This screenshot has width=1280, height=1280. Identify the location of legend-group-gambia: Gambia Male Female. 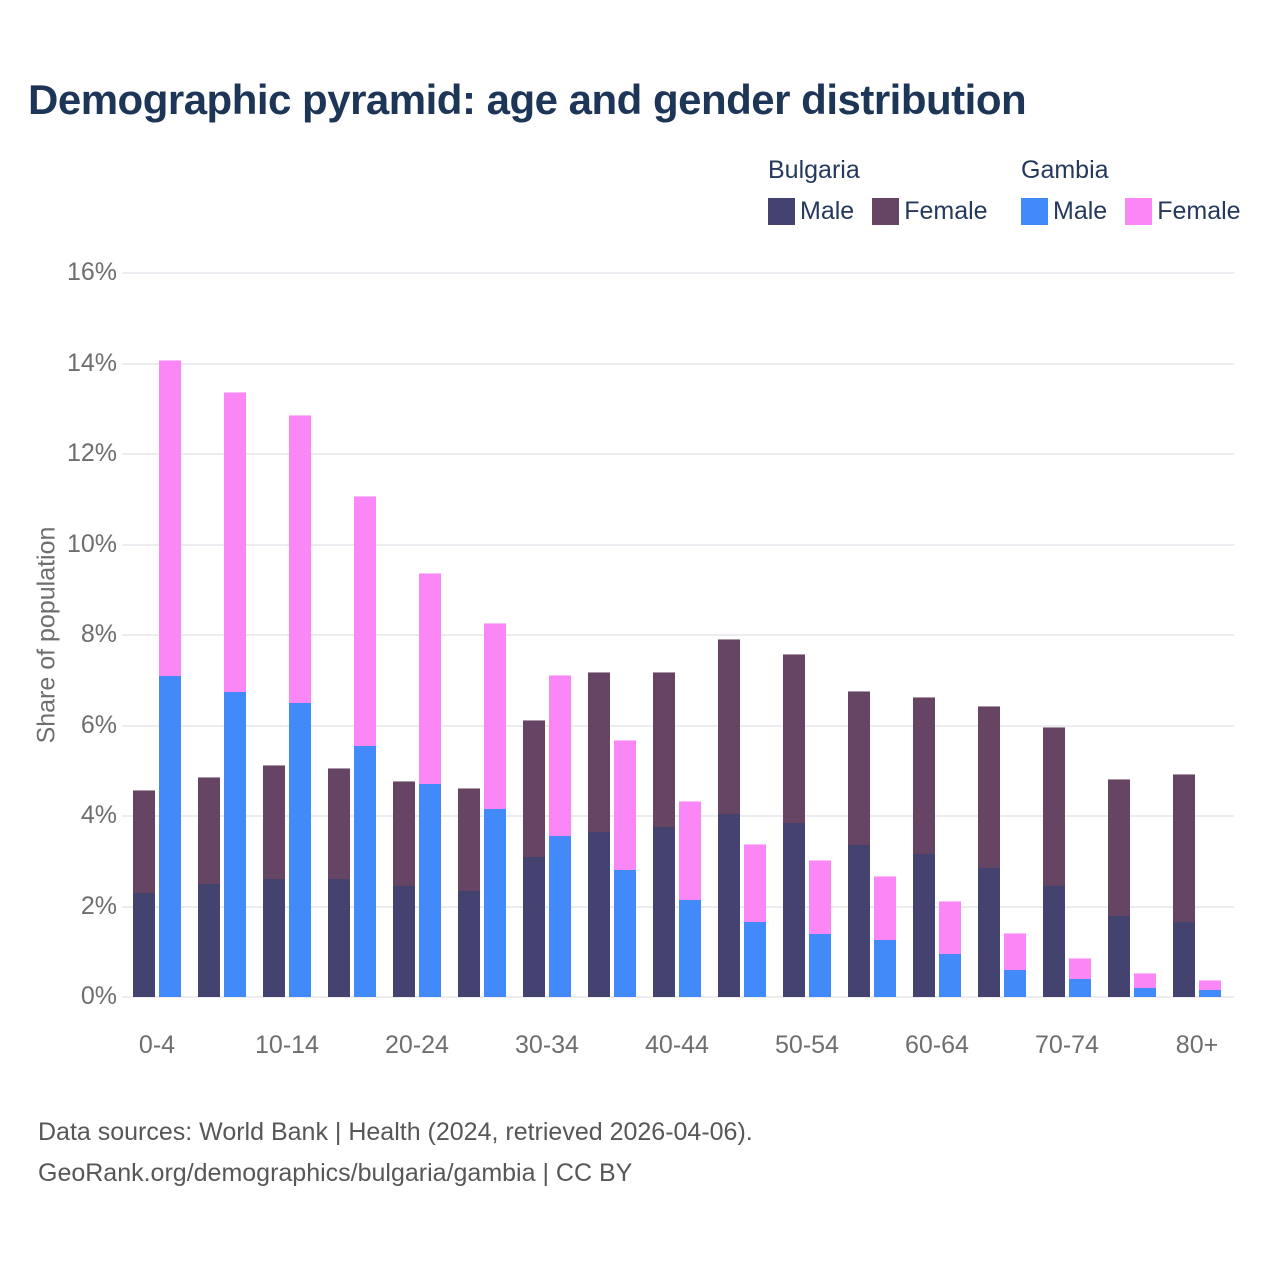
(1131, 191).